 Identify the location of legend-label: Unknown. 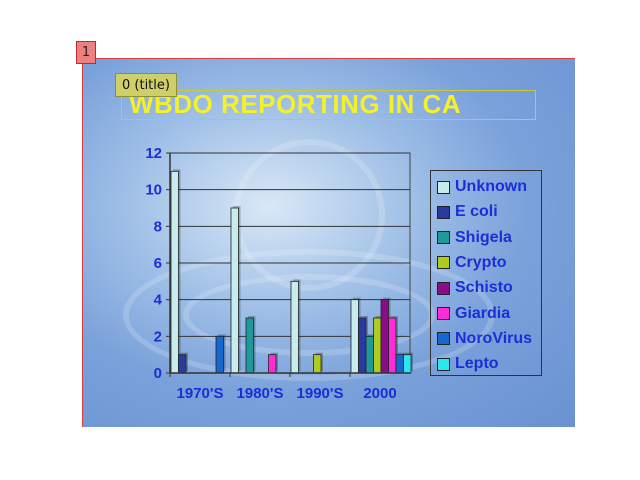
(491, 186).